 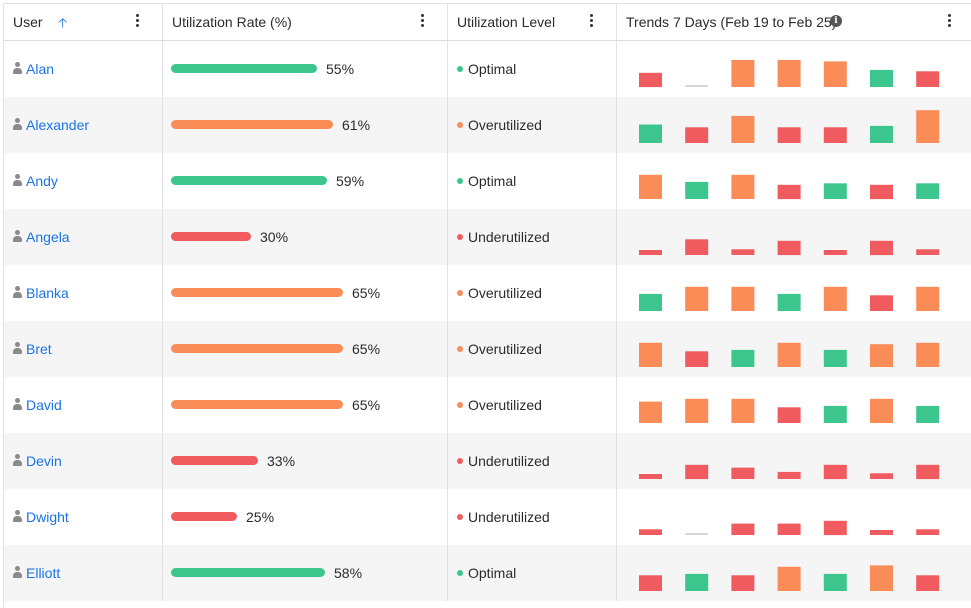 What do you see at coordinates (505, 293) in the screenshot?
I see `utilization-level-text: Overutilized` at bounding box center [505, 293].